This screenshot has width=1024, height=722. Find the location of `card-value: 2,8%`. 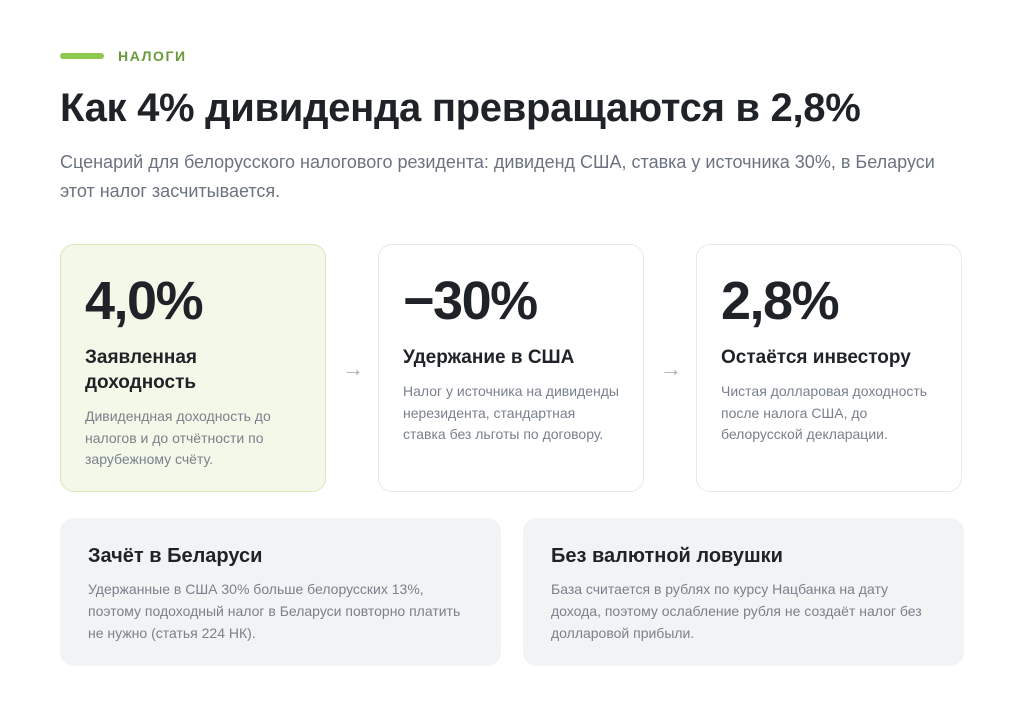

card-value: 2,8% is located at coordinates (780, 301).